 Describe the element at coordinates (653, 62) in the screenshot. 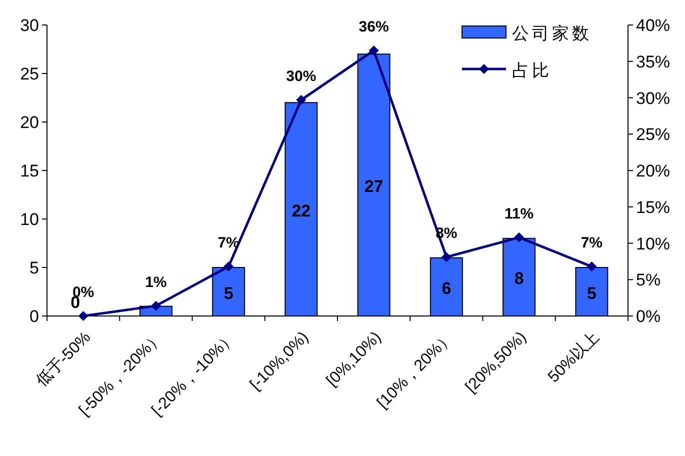

I see `y2-tick-label: 35%` at that location.